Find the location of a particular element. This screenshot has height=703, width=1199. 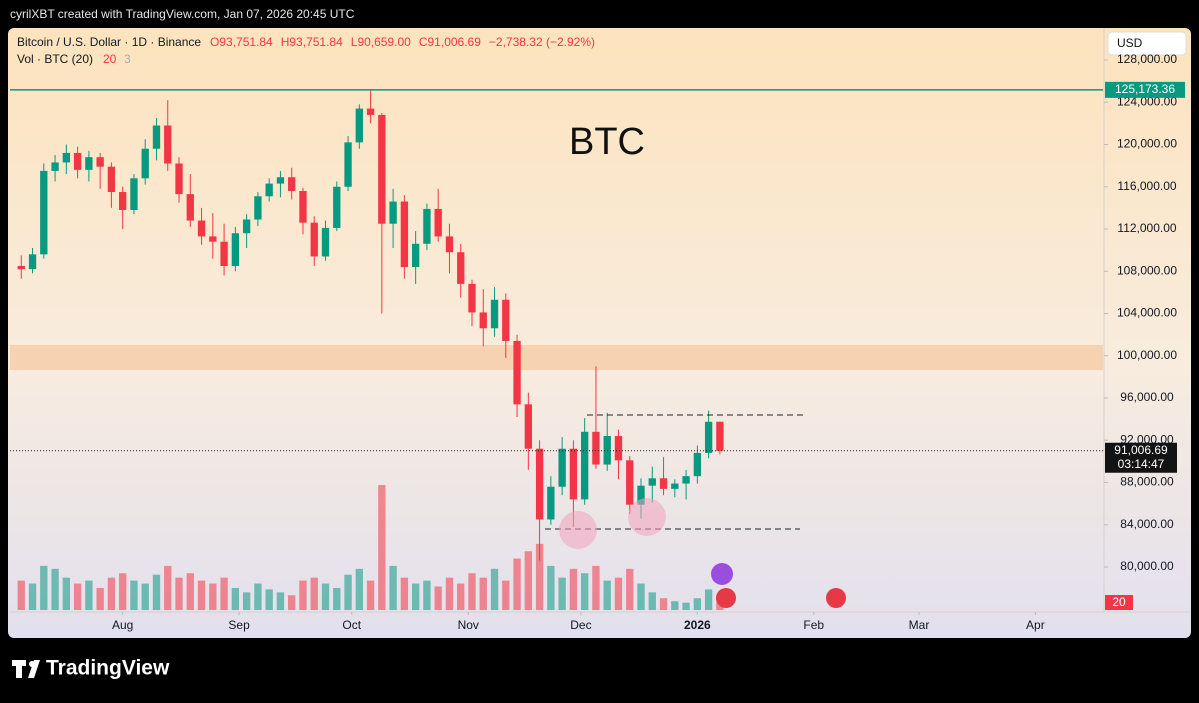

series-title: Bitcoin / U.S. Dollar · 1D · Binance is located at coordinates (109, 42).